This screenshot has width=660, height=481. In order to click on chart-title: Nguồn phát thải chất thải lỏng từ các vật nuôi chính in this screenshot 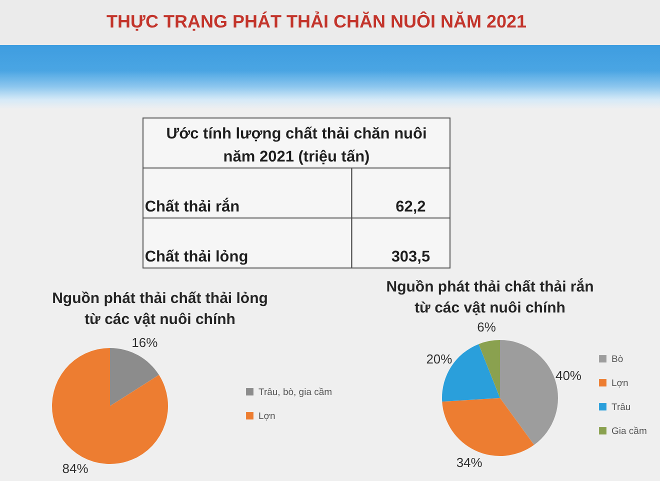, I will do `click(160, 309)`.